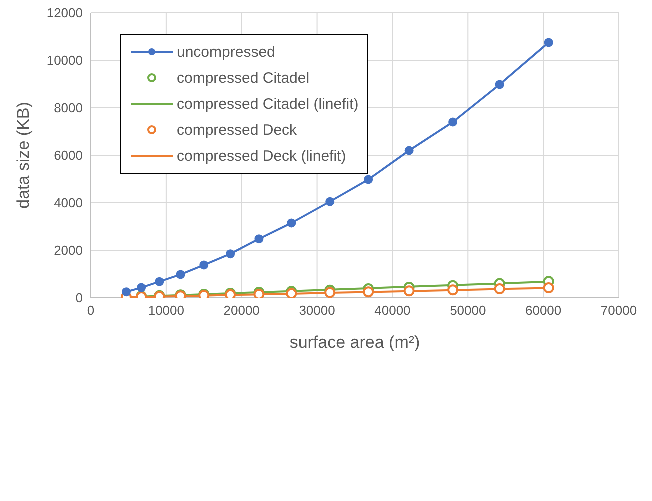  I want to click on x-tick-label: 40000, so click(392, 310).